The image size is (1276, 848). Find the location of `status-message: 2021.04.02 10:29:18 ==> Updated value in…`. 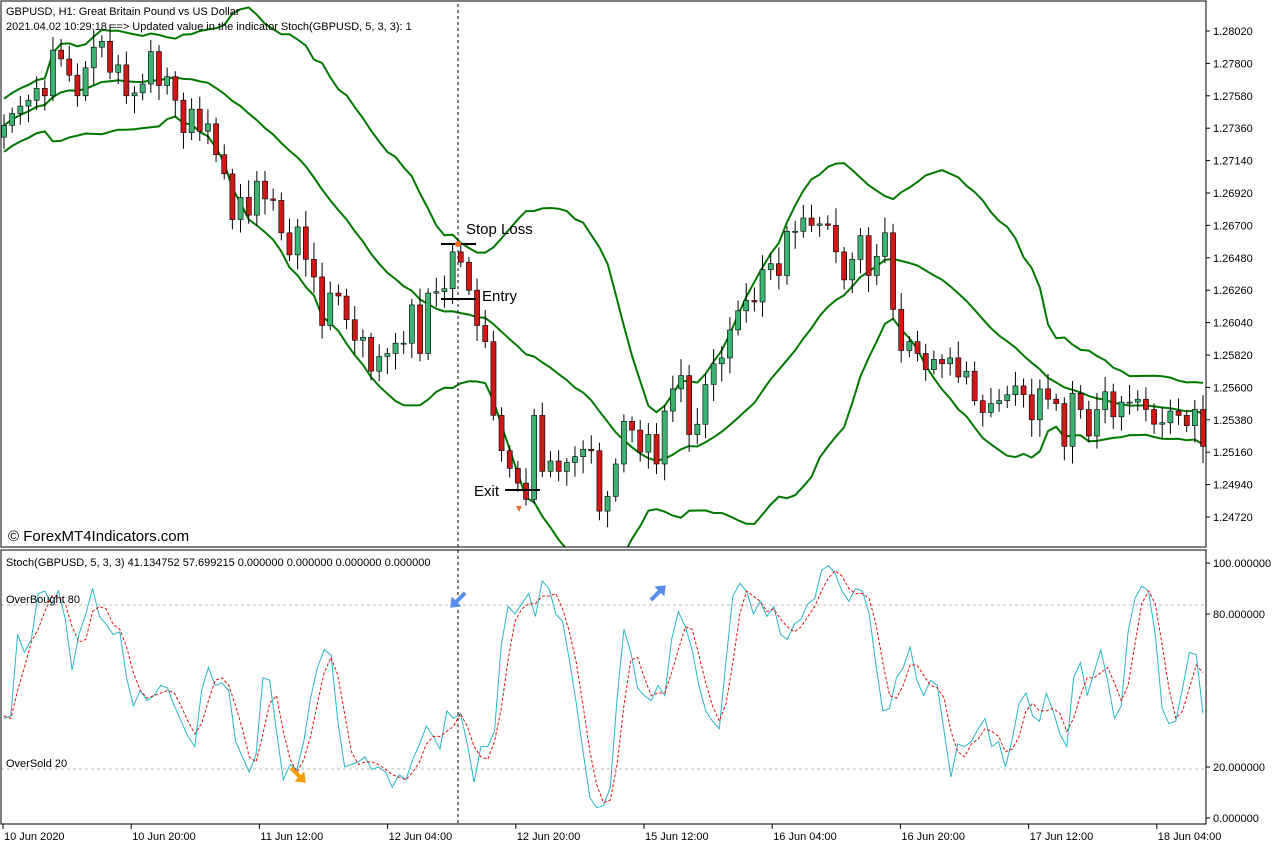

status-message: 2021.04.02 10:29:18 ==> Updated value in… is located at coordinates (209, 27).